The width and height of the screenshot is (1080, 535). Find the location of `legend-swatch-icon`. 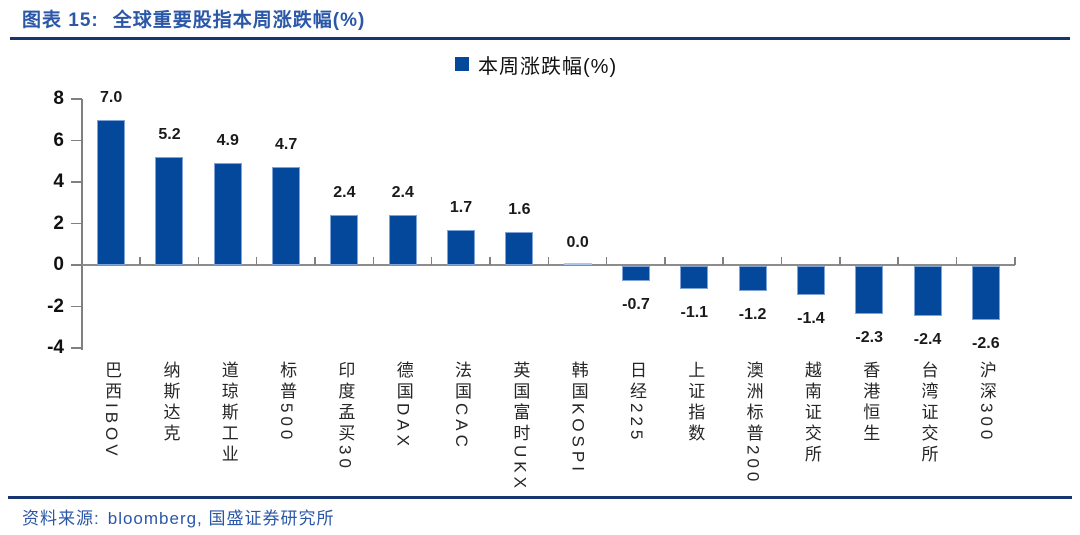

legend-swatch-icon is located at coordinates (462, 64).